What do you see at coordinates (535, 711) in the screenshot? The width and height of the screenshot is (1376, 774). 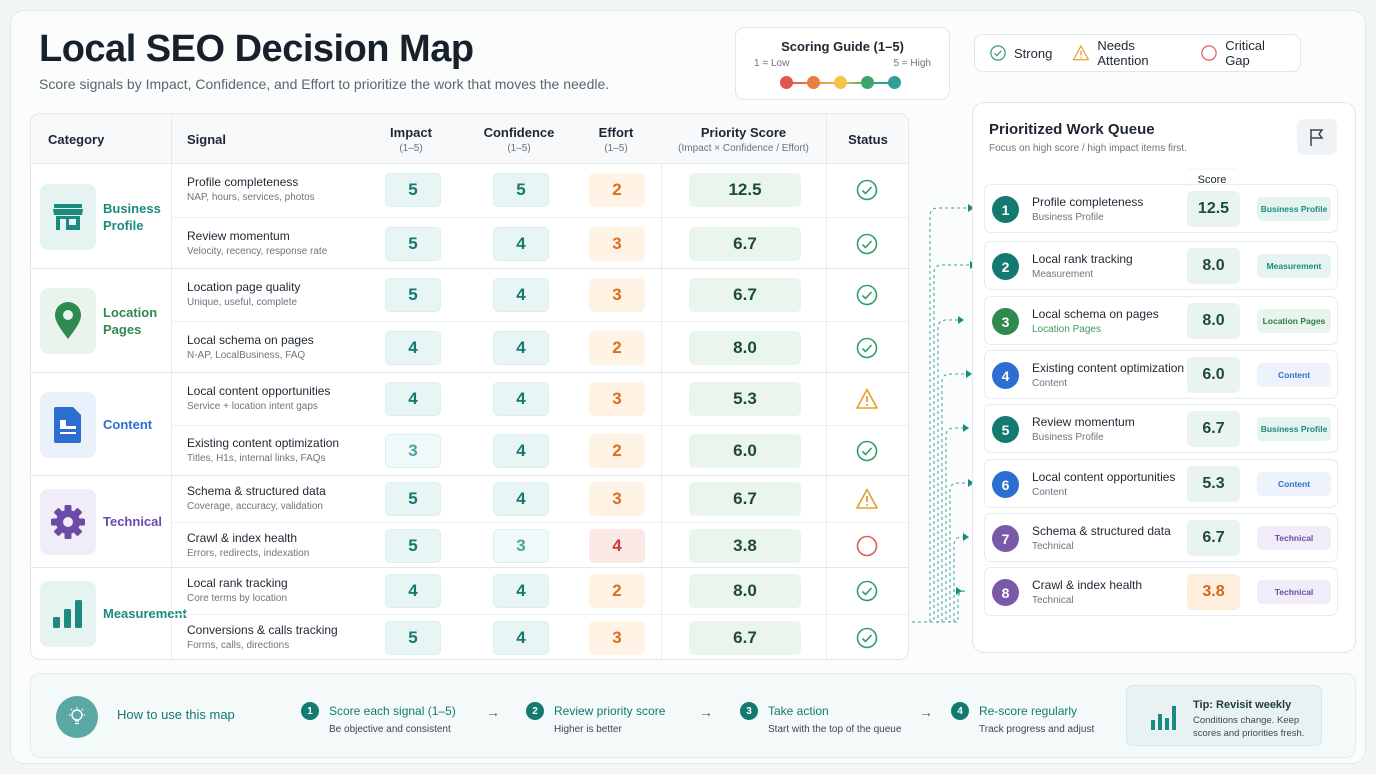 I see `step-number: 2` at bounding box center [535, 711].